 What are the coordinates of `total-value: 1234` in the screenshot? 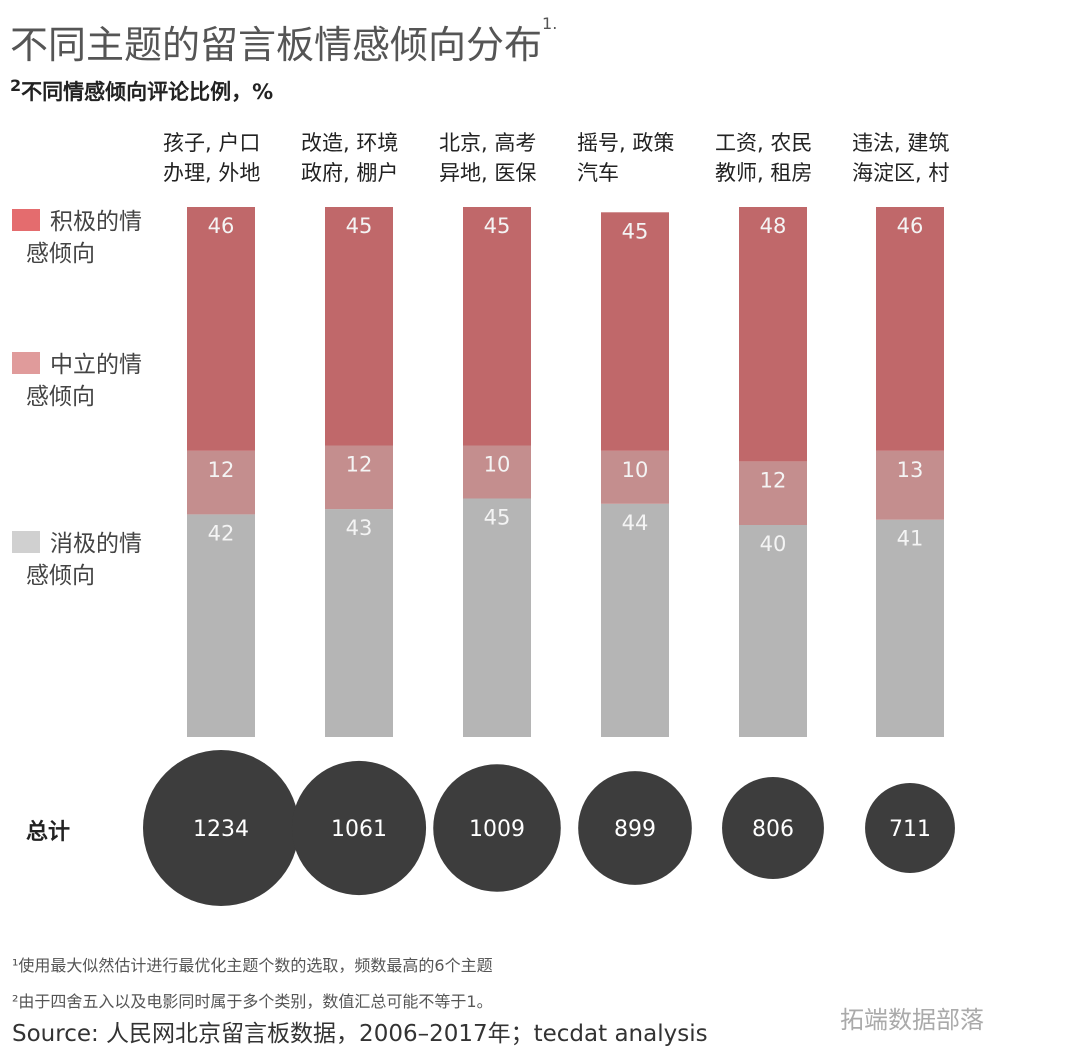 It's located at (221, 829).